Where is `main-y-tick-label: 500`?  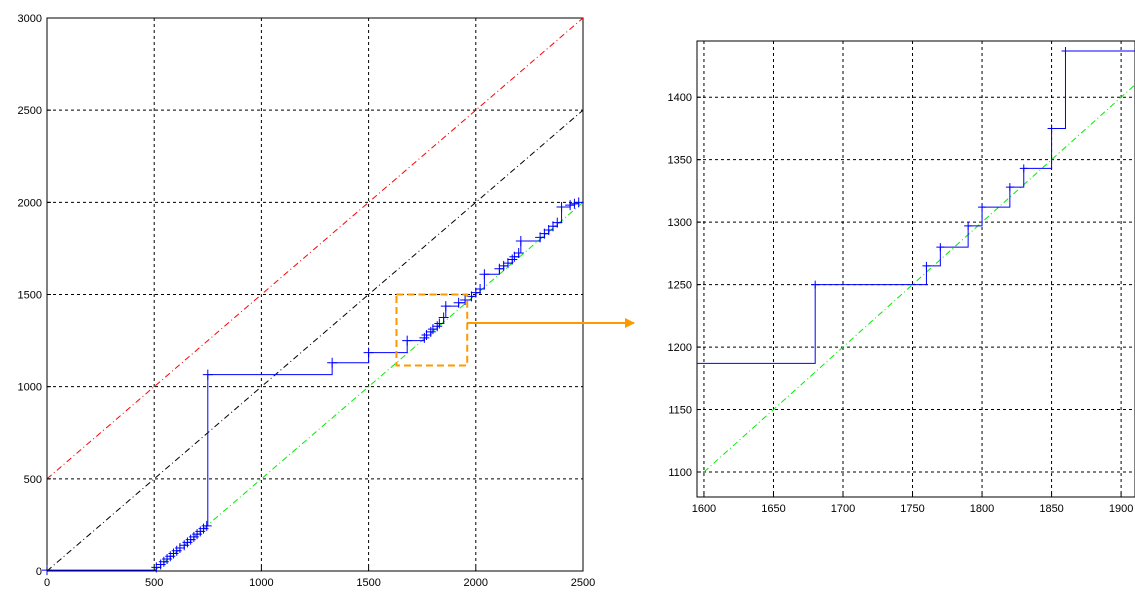 main-y-tick-label: 500 is located at coordinates (33, 480).